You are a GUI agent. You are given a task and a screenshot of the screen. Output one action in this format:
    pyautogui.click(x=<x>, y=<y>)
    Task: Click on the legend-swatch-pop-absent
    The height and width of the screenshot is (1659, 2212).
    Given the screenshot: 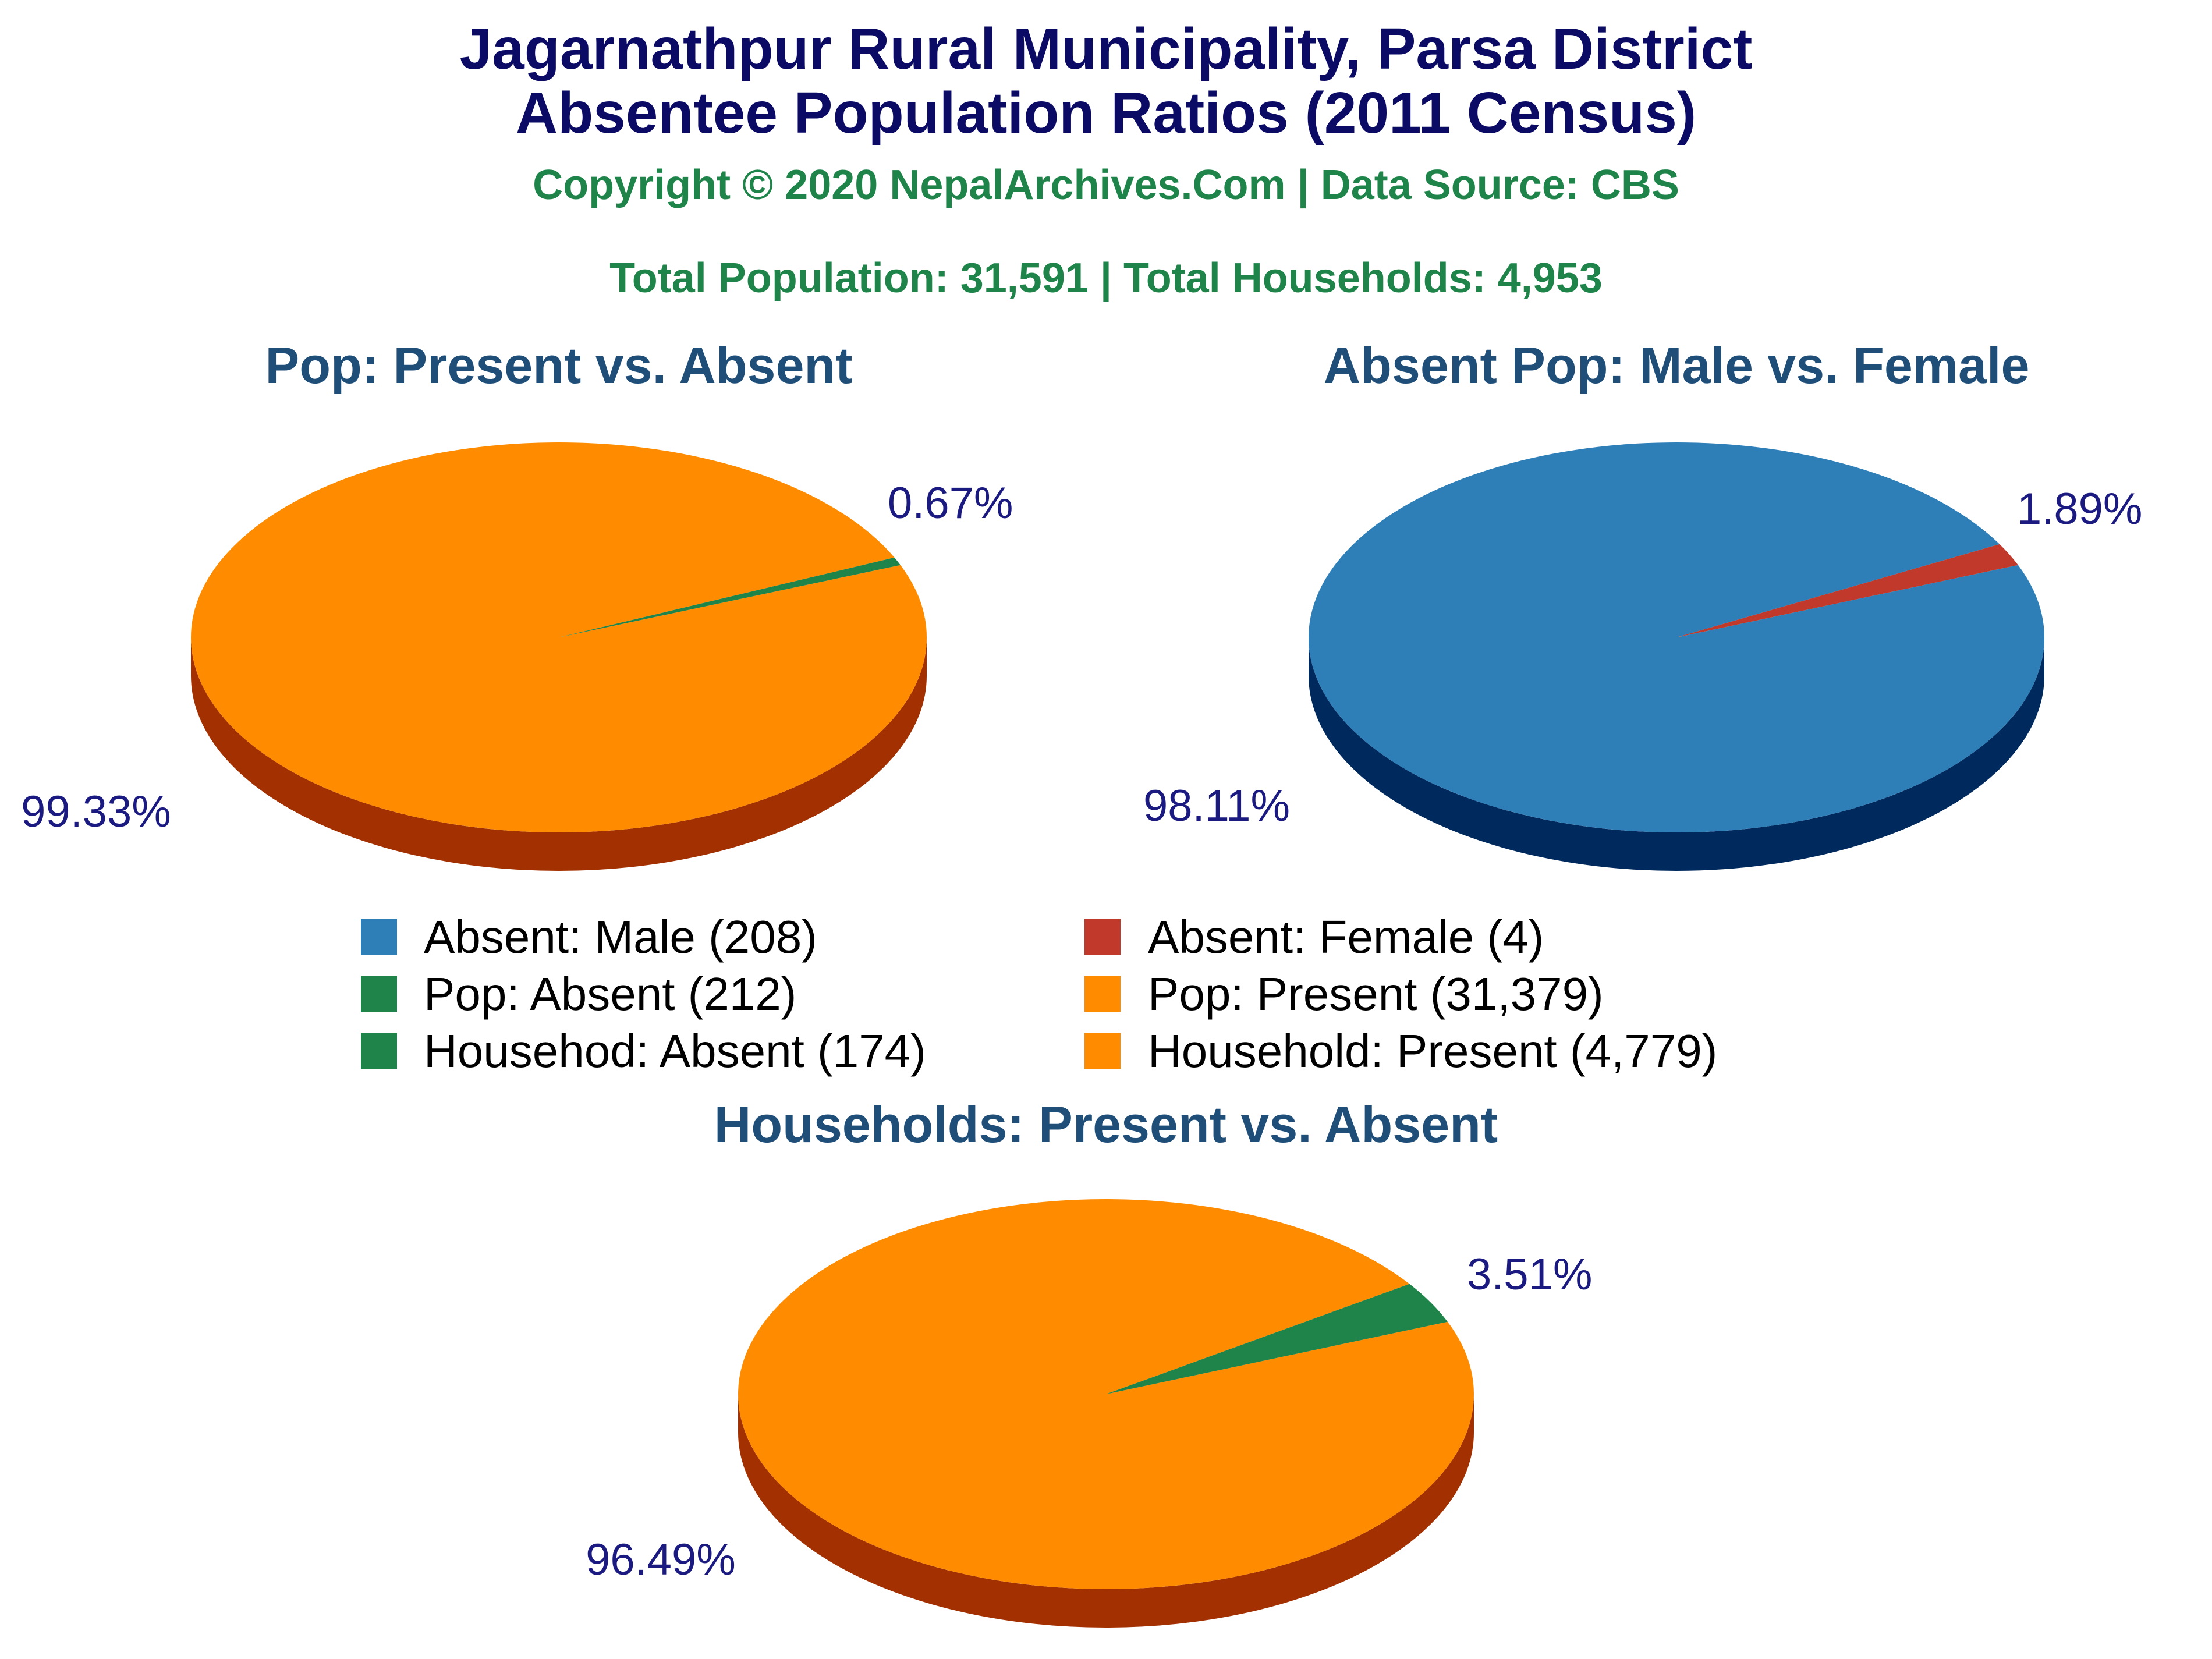 What is the action you would take?
    pyautogui.click(x=379, y=994)
    